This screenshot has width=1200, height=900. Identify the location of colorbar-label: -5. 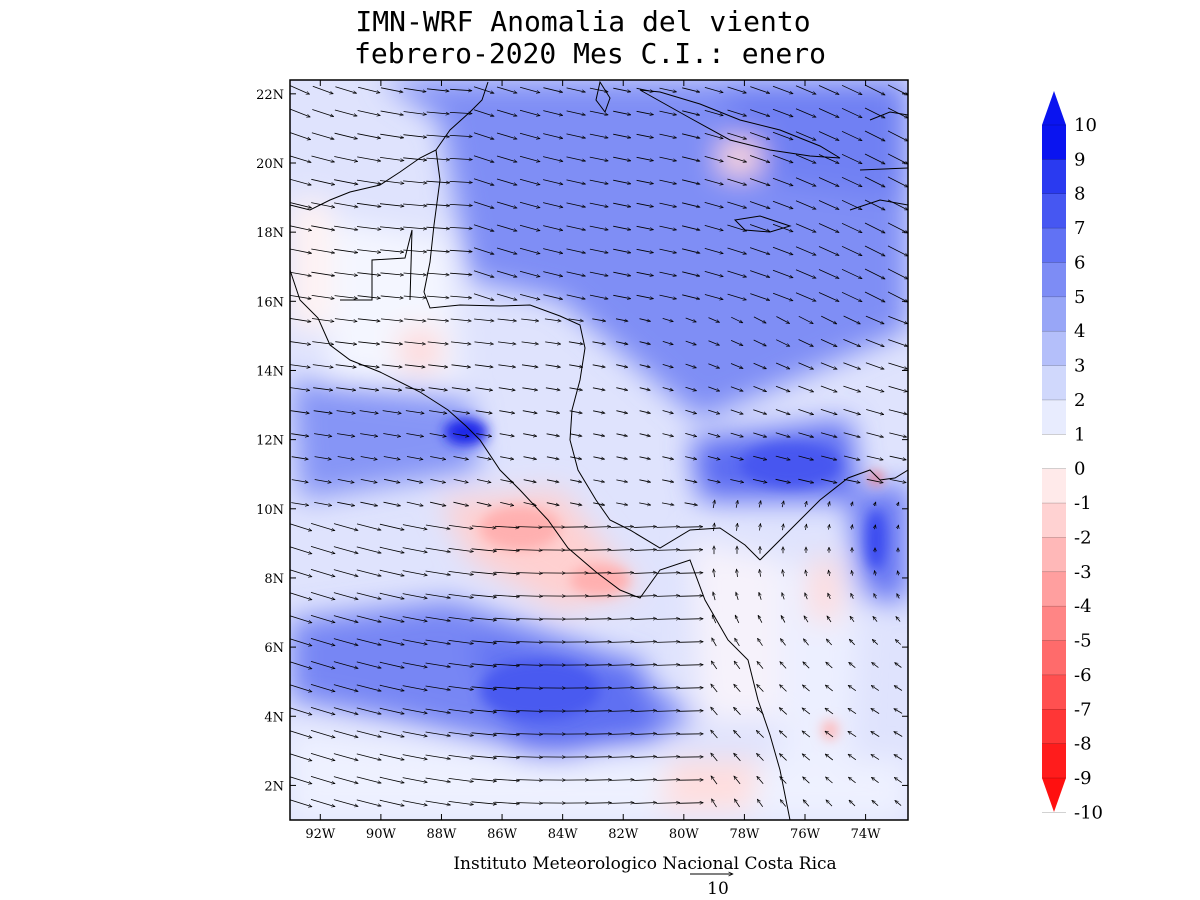
(1083, 641).